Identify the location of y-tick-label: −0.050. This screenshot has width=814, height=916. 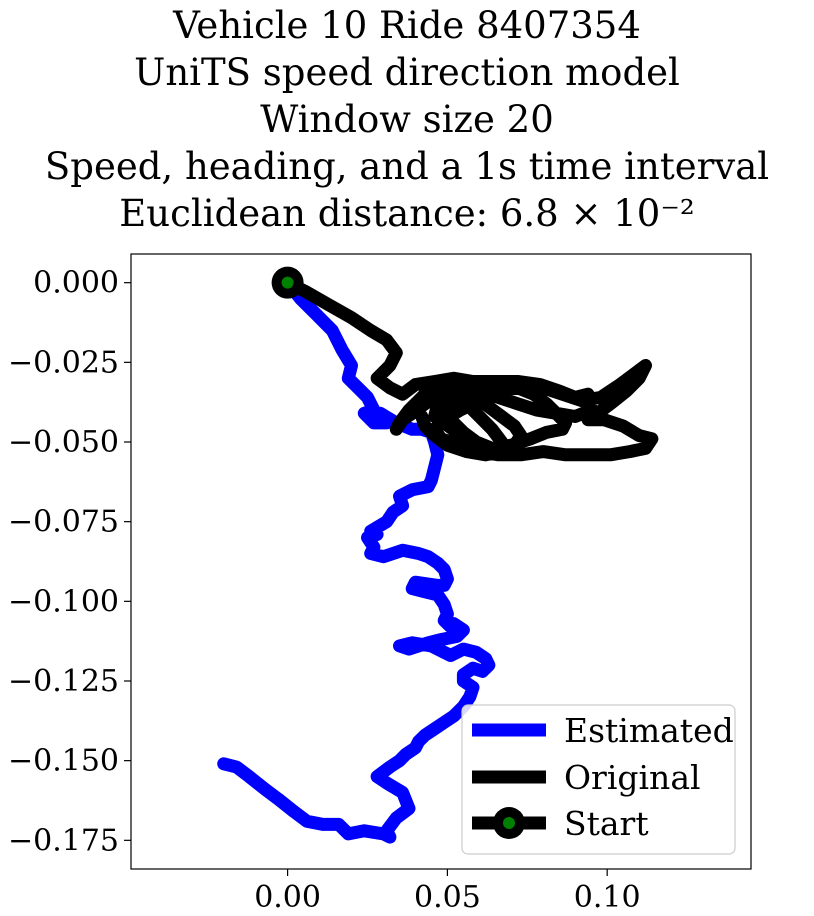
(63, 442).